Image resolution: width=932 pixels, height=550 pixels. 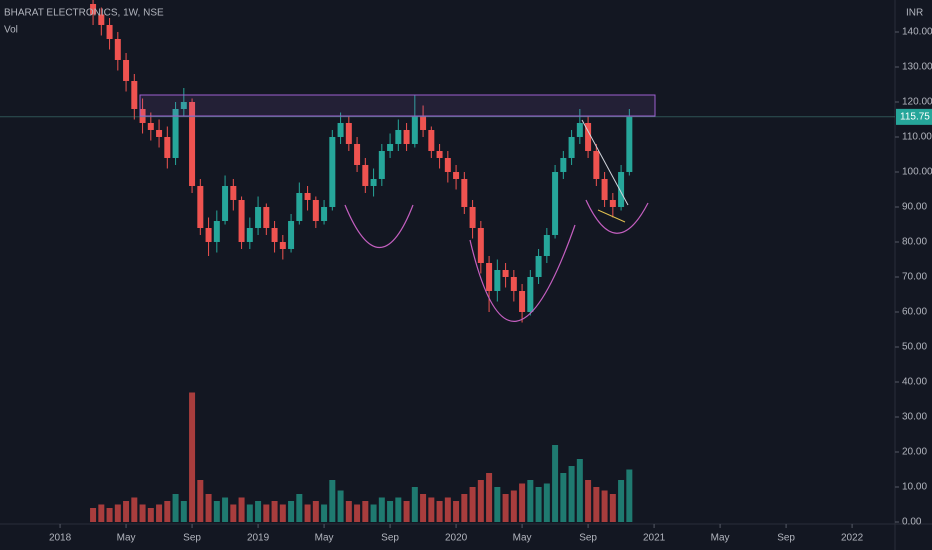 What do you see at coordinates (914, 116) in the screenshot?
I see `last-price-box` at bounding box center [914, 116].